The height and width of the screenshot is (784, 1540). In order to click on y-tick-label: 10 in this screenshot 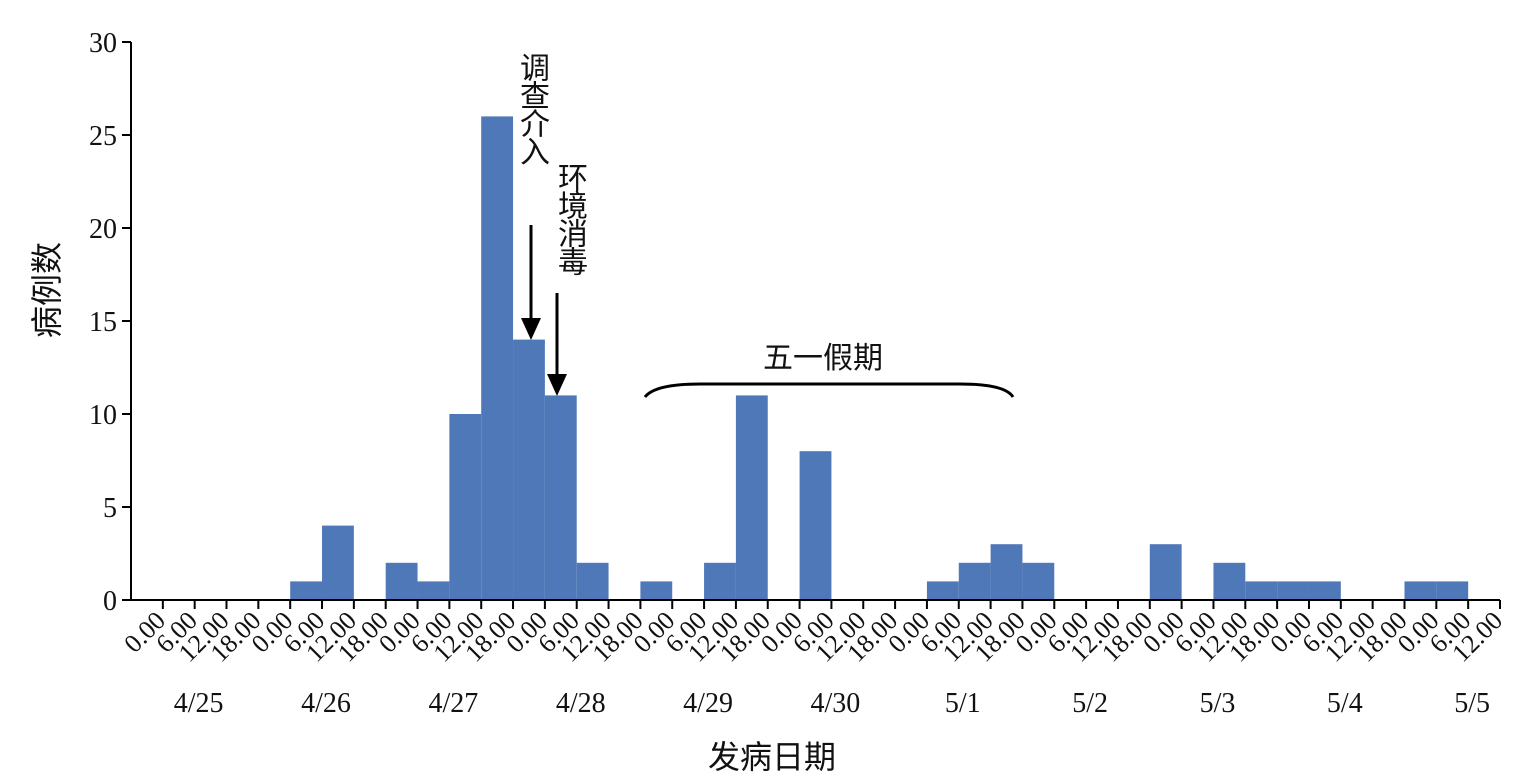, I will do `click(103, 415)`.